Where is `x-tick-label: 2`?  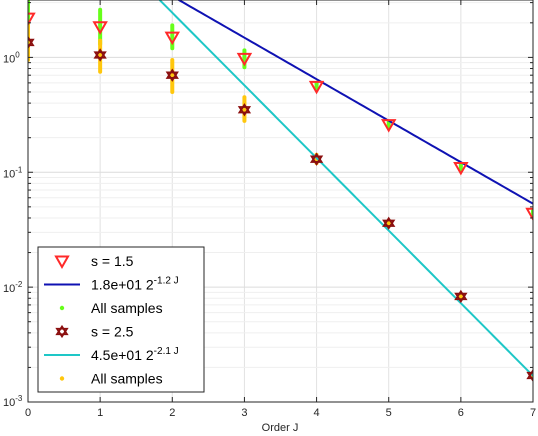 x-tick-label: 2 is located at coordinates (172, 413).